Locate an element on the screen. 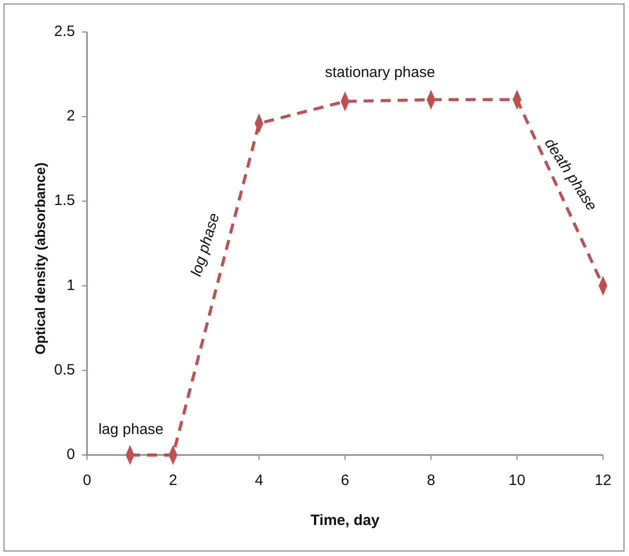 The height and width of the screenshot is (556, 629). y-tick-label: 2 is located at coordinates (70, 116).